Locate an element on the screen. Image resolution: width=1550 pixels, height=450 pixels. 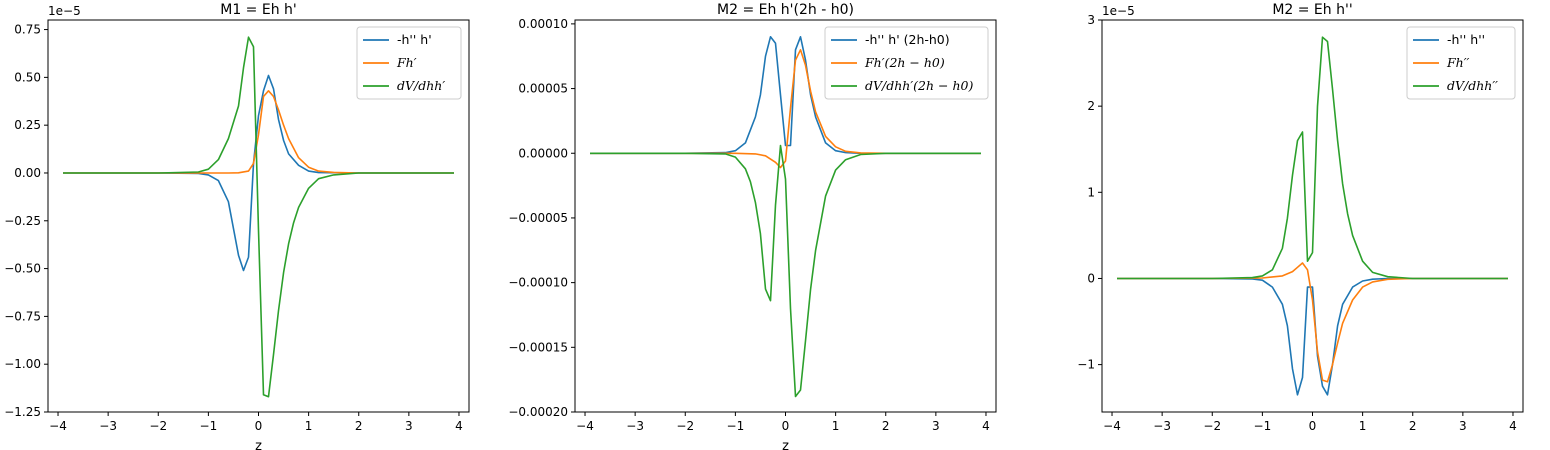
y-tick-label: −0.75 is located at coordinates (22, 316).